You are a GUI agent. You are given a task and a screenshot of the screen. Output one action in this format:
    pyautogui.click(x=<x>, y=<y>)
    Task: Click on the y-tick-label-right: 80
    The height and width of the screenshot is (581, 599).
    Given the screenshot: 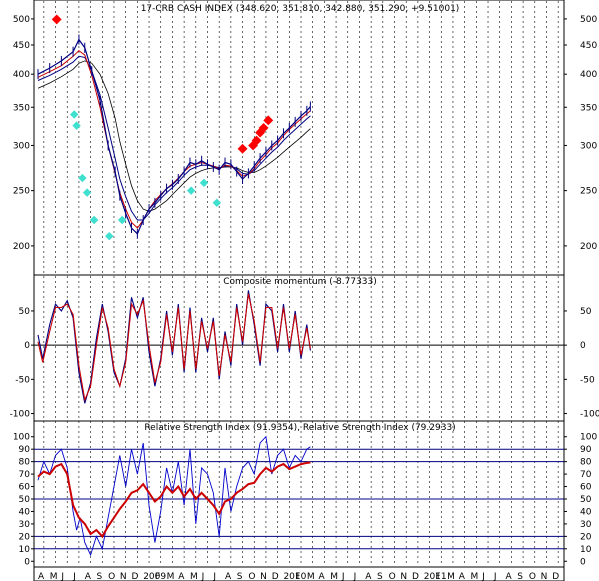 What is the action you would take?
    pyautogui.click(x=586, y=463)
    